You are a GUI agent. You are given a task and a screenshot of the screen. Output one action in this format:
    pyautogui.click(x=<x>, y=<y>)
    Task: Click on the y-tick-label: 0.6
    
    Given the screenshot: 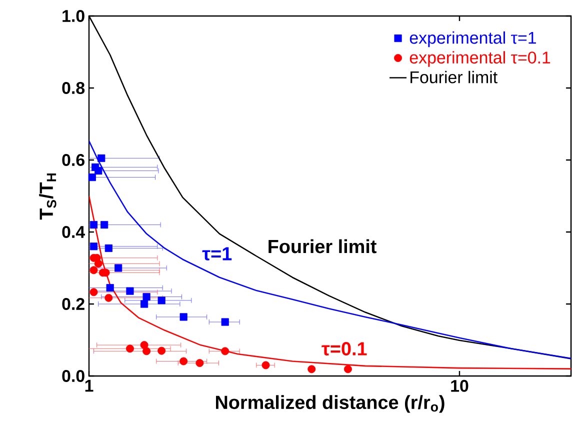 What is the action you would take?
    pyautogui.click(x=73, y=160)
    